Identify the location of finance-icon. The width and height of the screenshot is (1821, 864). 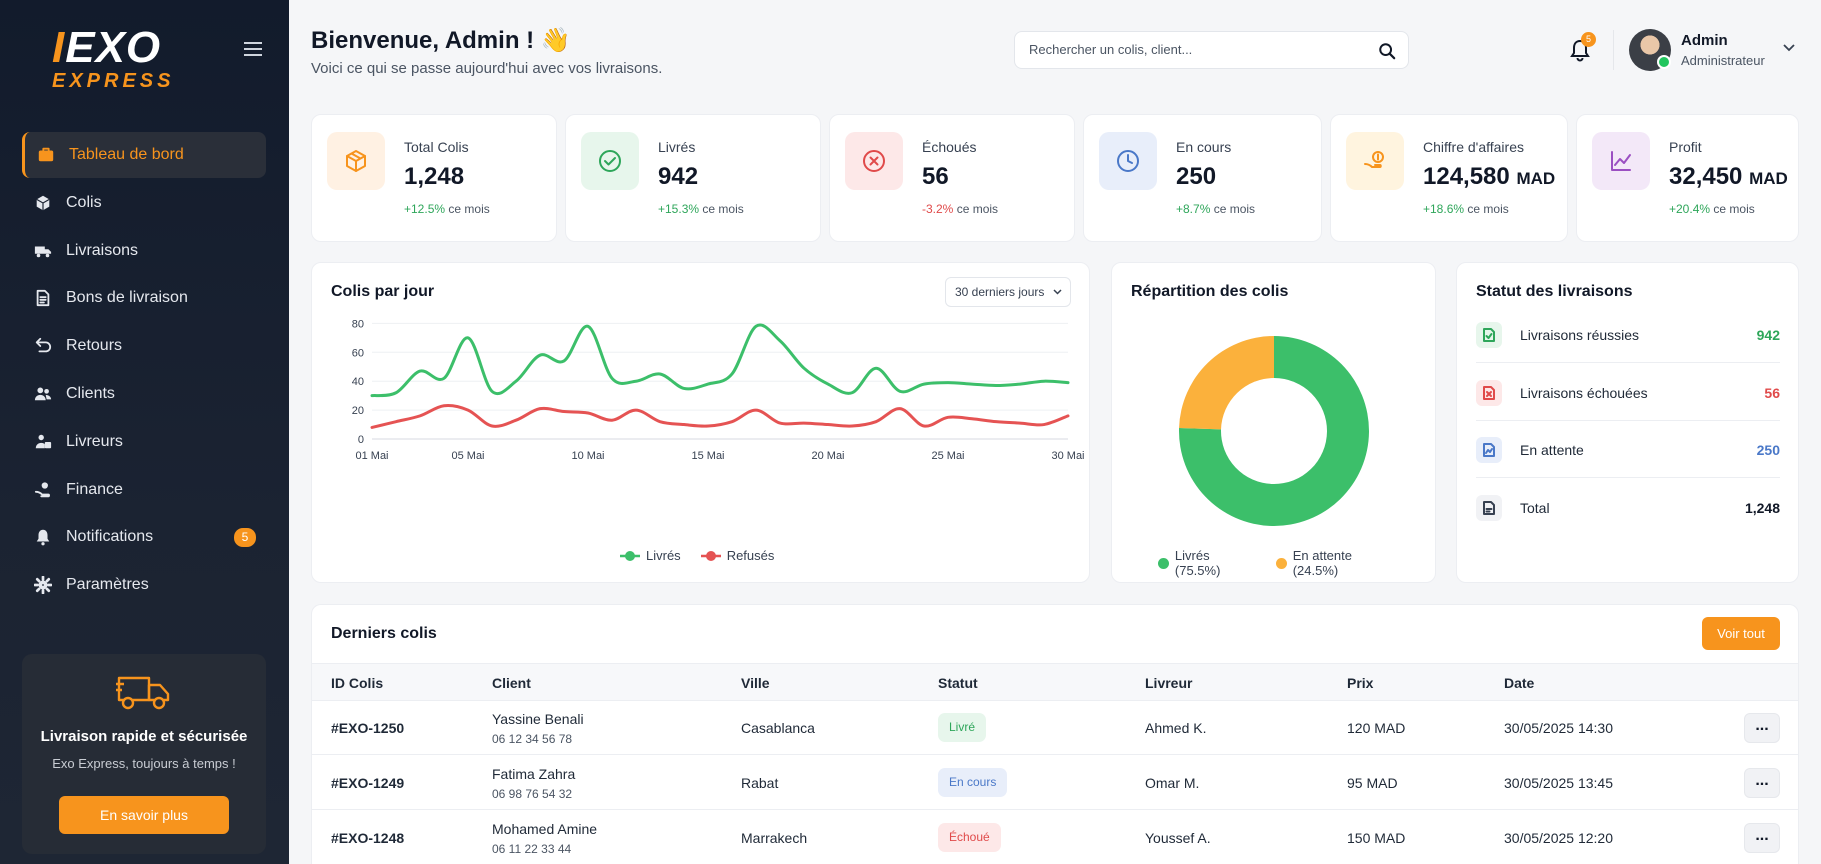
(42, 489).